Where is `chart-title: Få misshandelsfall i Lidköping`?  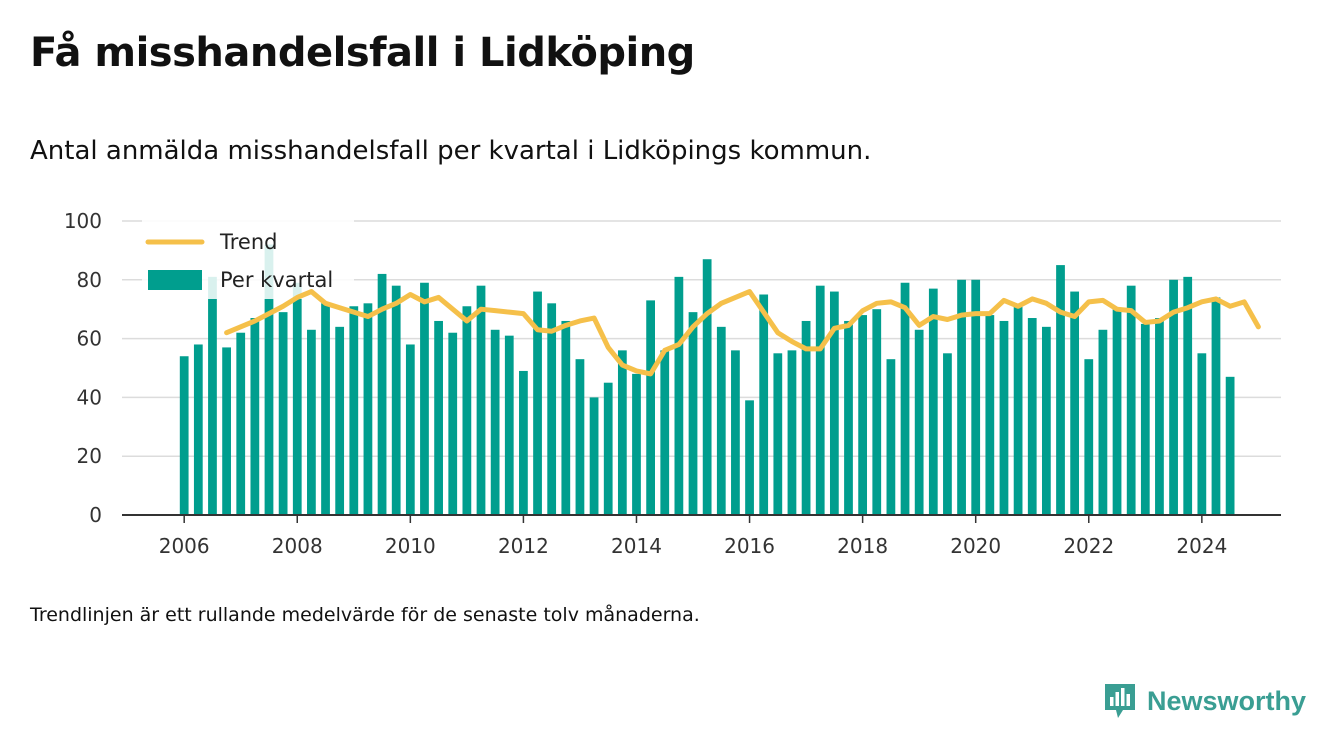 chart-title: Få misshandelsfall i Lidköping is located at coordinates (362, 53).